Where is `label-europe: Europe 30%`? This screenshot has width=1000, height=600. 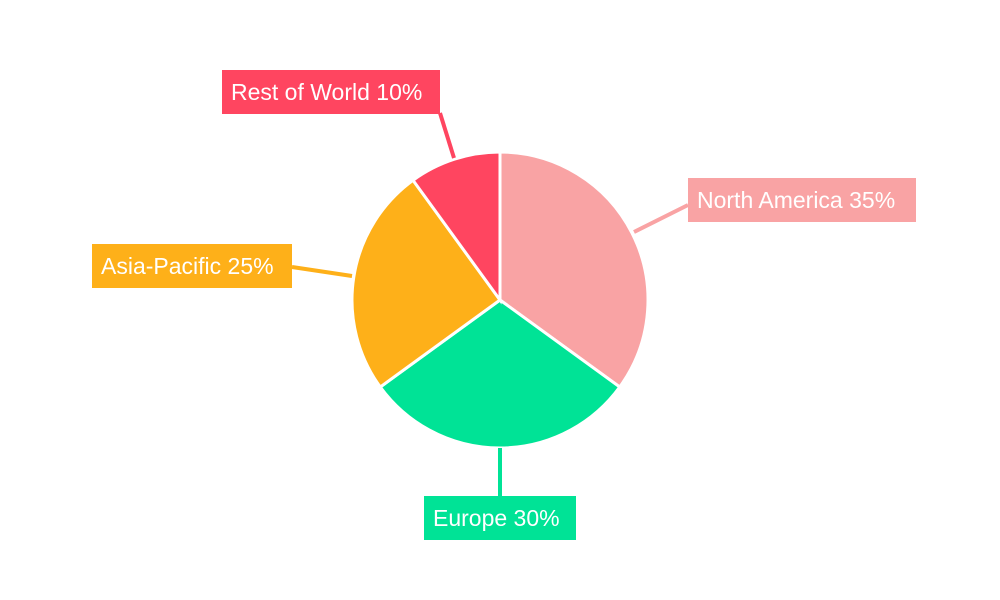 label-europe: Europe 30% is located at coordinates (500, 518).